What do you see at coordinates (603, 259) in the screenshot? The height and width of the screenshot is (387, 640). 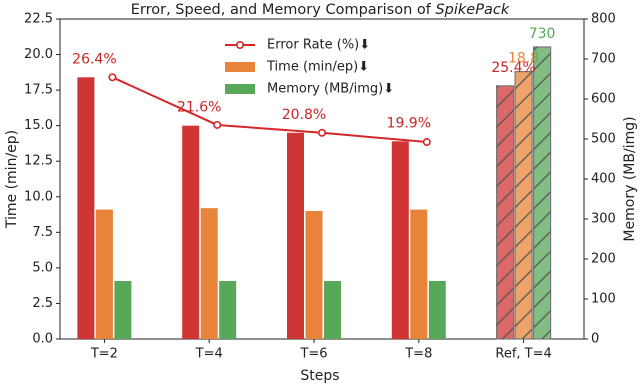 I see `y2-tick-label: 200` at bounding box center [603, 259].